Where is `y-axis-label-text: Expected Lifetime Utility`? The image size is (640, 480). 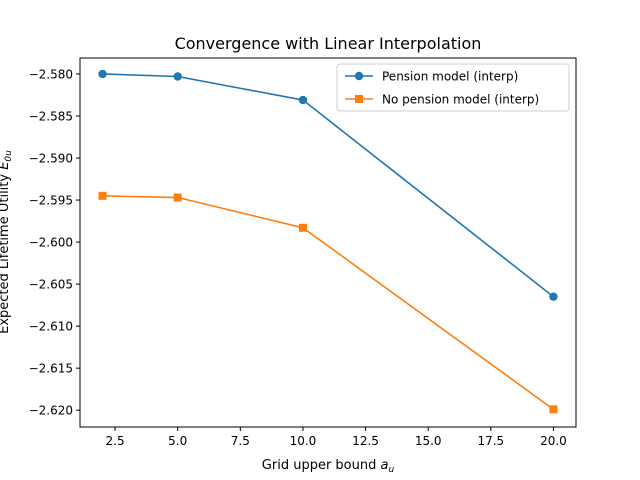
y-axis-label-text: Expected Lifetime Utility is located at coordinates (6, 252).